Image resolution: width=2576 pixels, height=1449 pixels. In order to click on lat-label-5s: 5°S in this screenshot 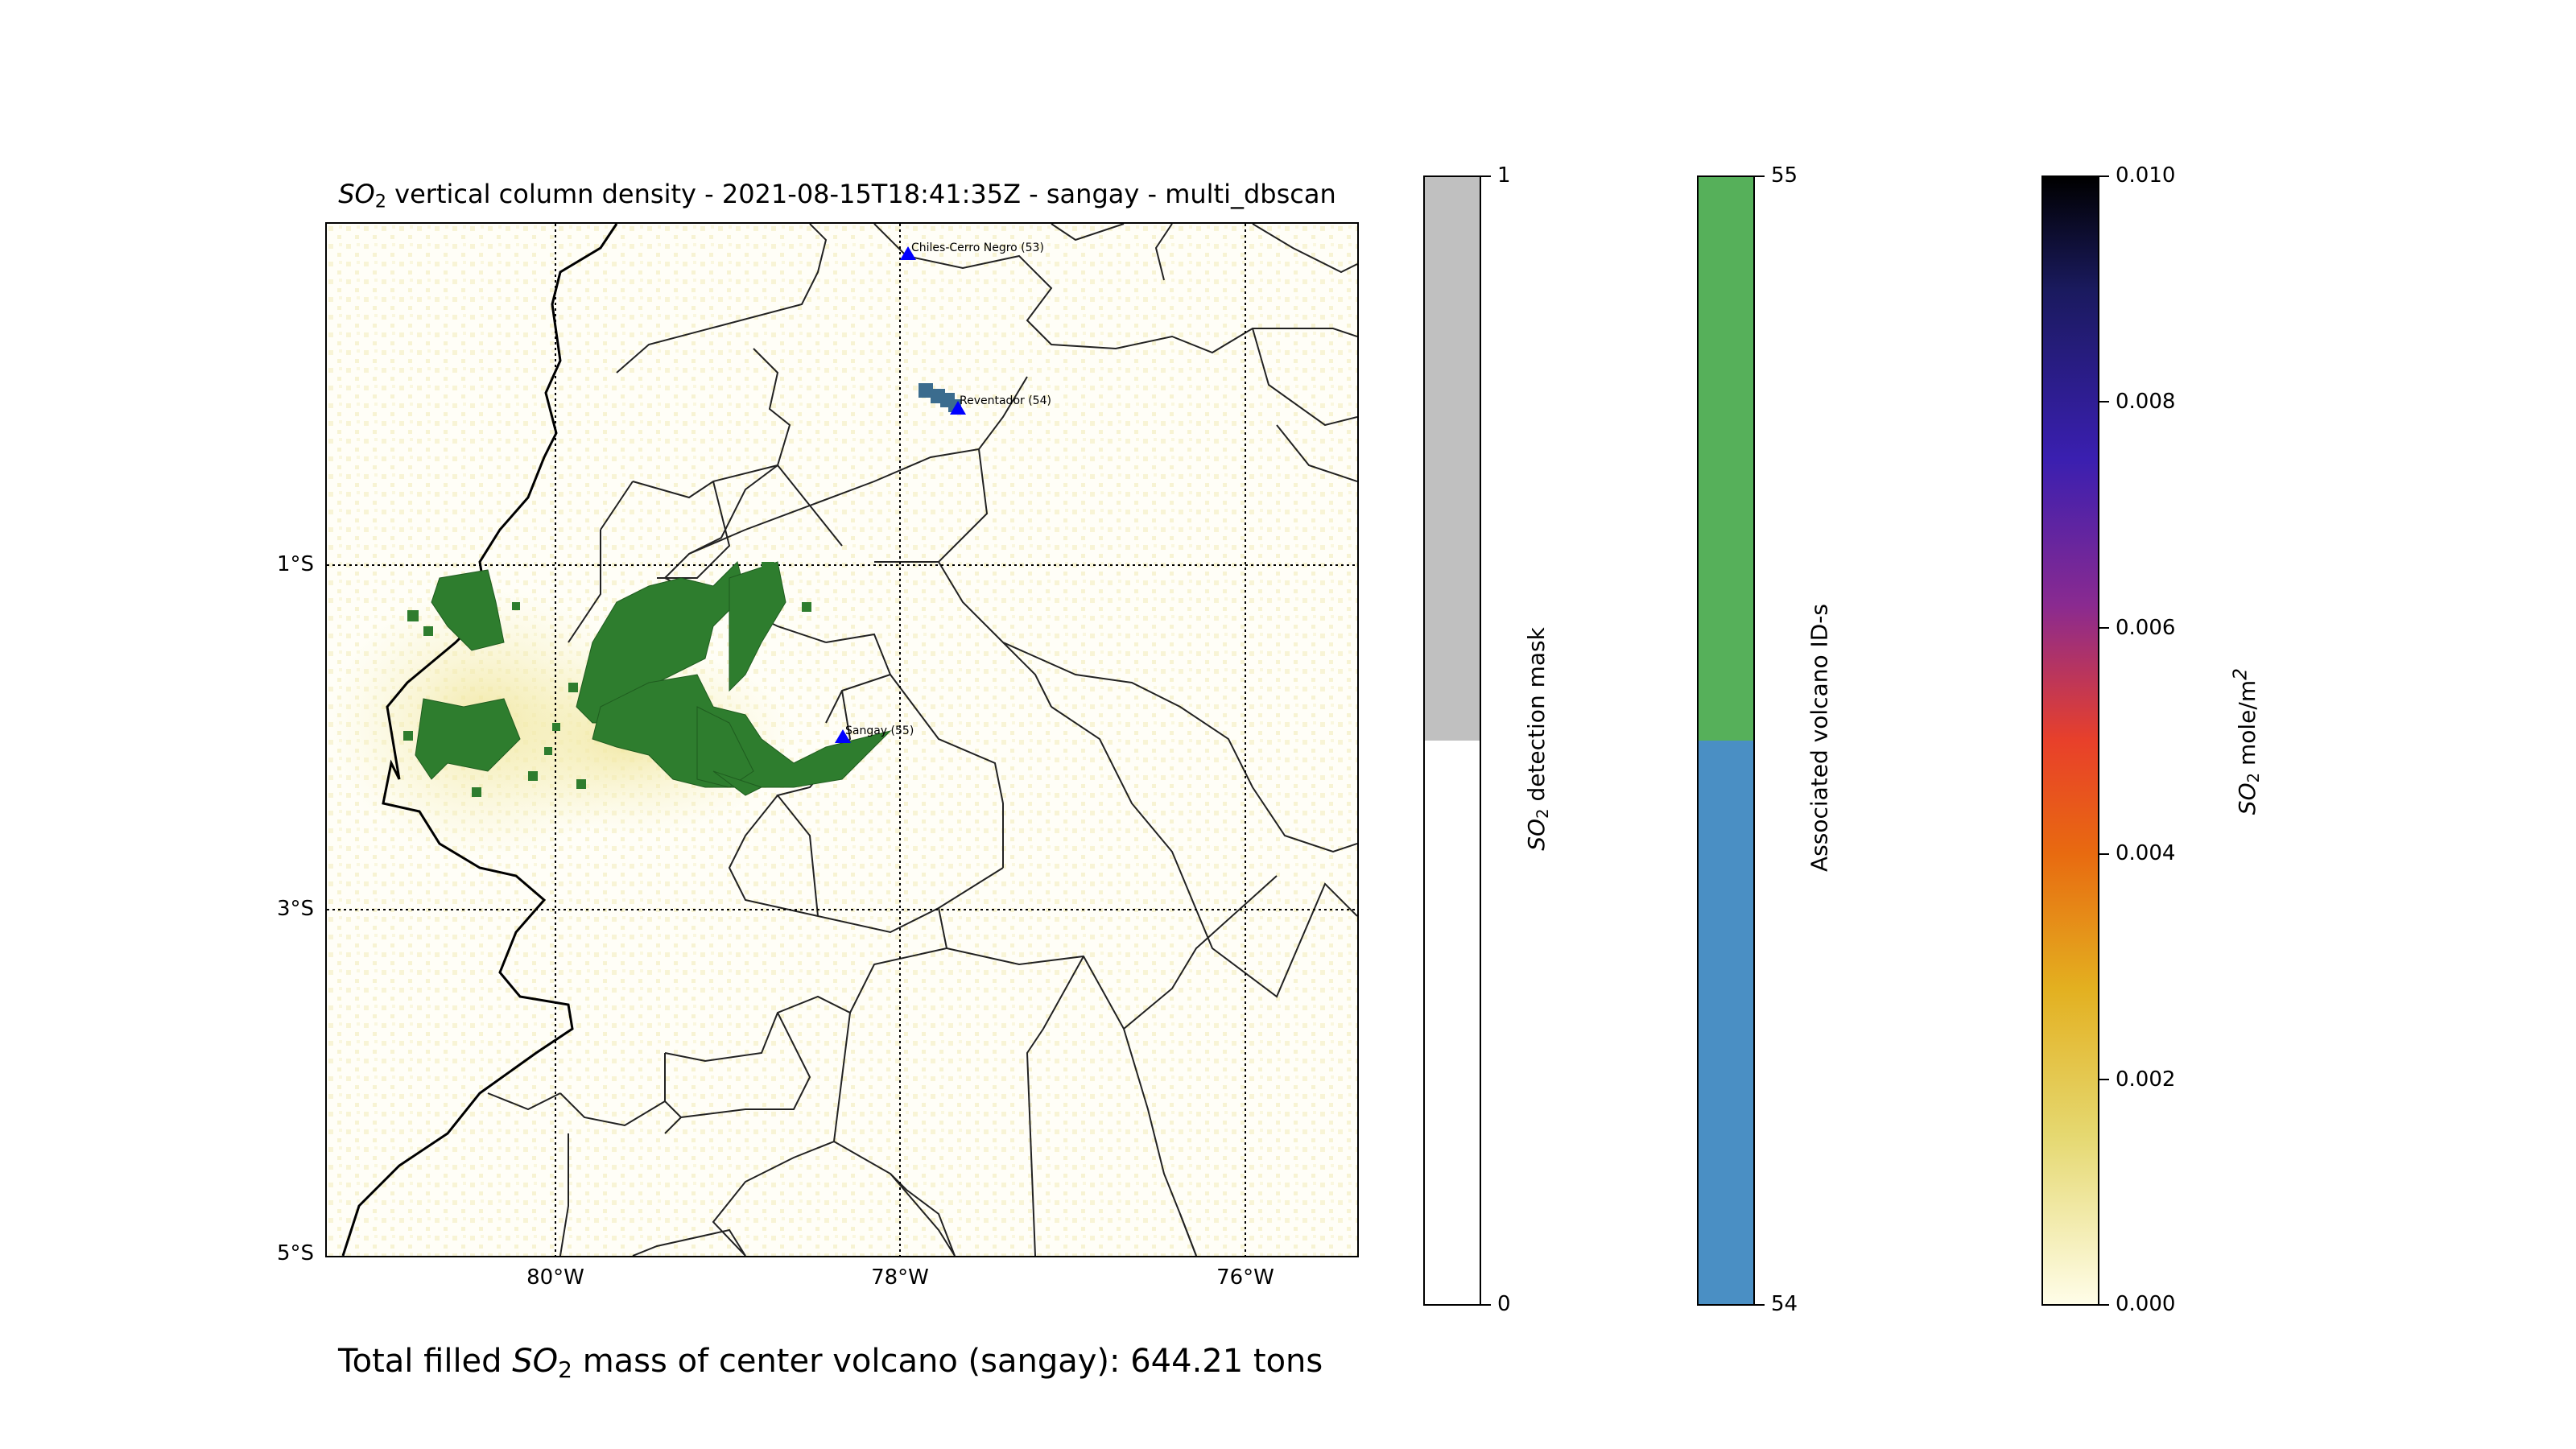, I will do `click(295, 1253)`.